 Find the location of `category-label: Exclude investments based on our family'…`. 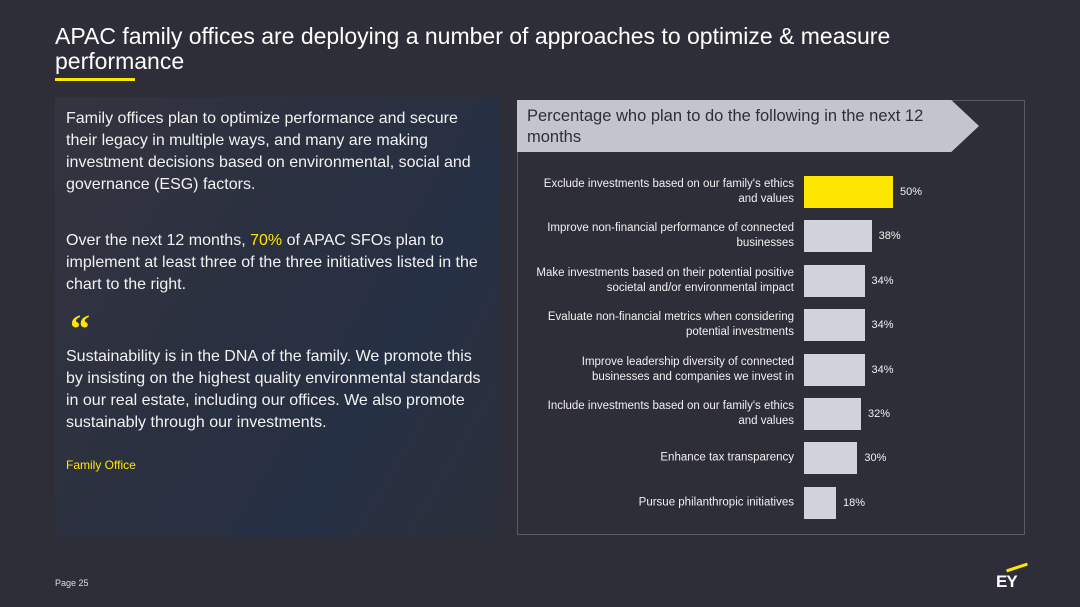

category-label: Exclude investments based on our family'… is located at coordinates (668, 191).